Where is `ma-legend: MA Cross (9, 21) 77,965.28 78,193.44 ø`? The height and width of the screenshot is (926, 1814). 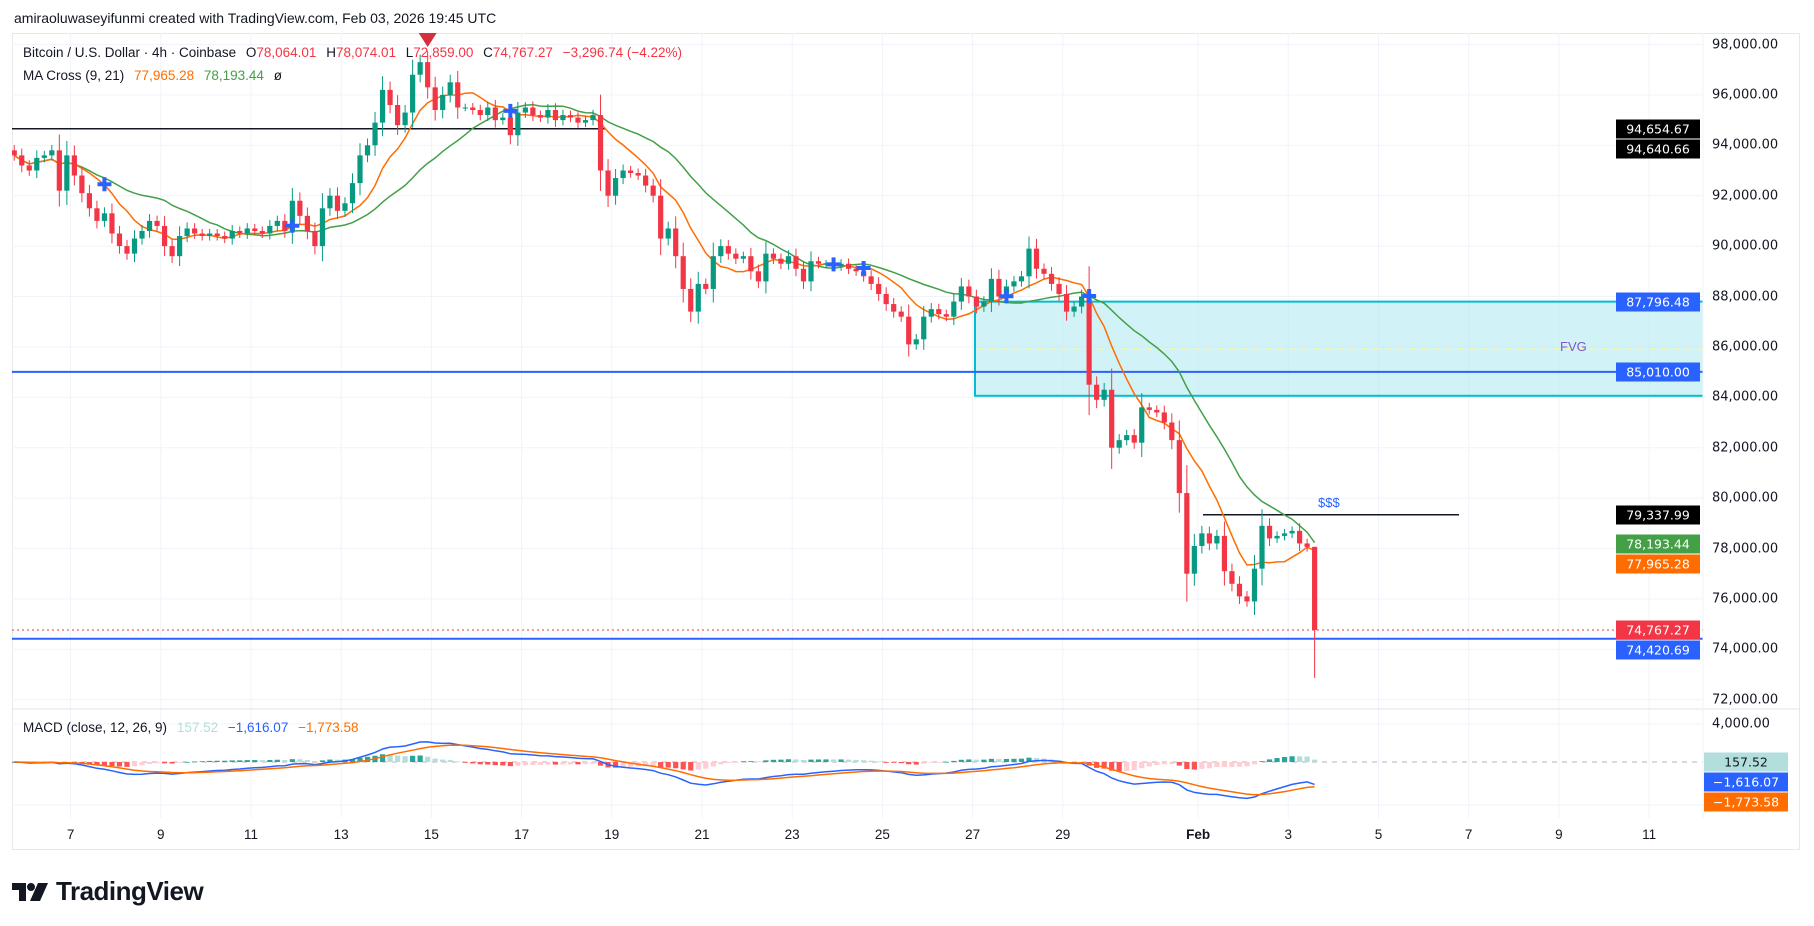
ma-legend: MA Cross (9, 21) 77,965.28 78,193.44 ø is located at coordinates (155, 75).